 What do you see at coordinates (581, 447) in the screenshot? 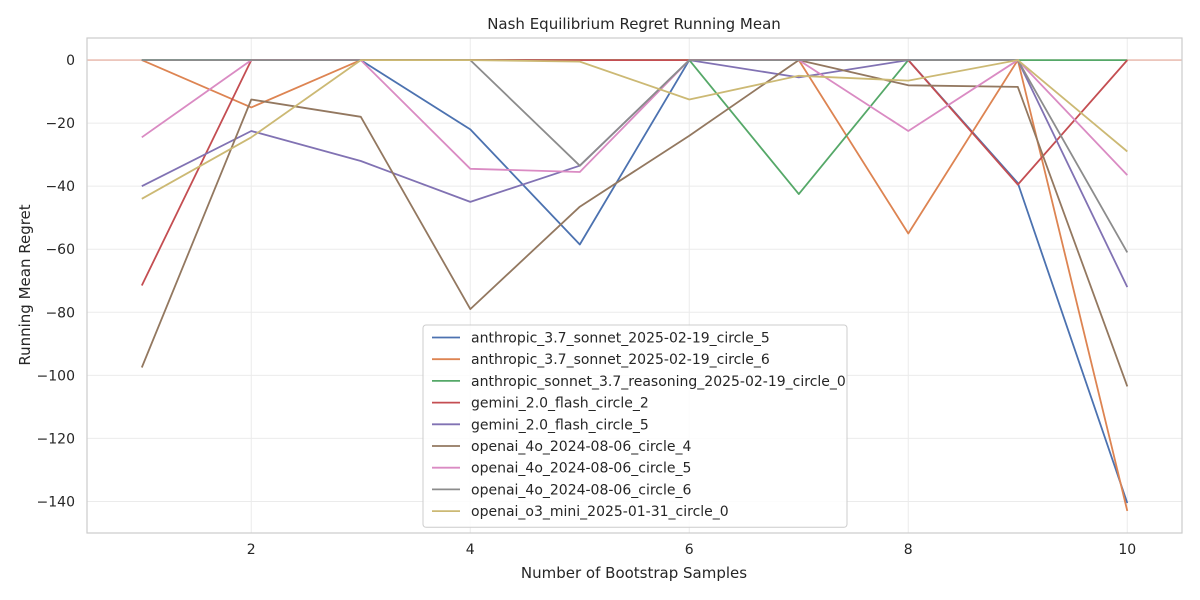
I see `legend-entry: openai_4o_2024-08-06_circle_4` at bounding box center [581, 447].